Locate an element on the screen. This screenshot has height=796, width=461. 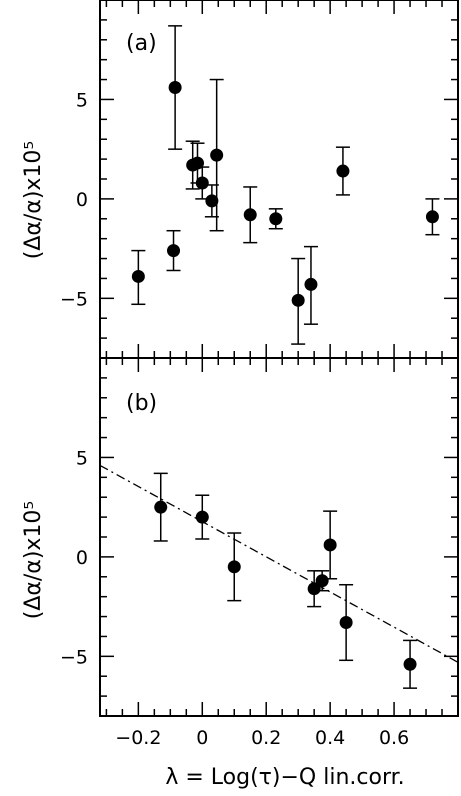
y-tick-label-a: 5 is located at coordinates (82, 100).